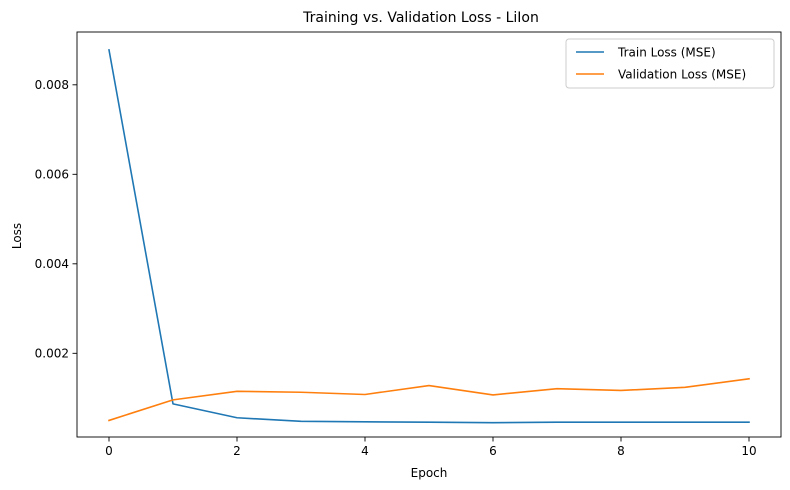 This screenshot has height=490, width=790. I want to click on x-tick-label: 0, so click(109, 451).